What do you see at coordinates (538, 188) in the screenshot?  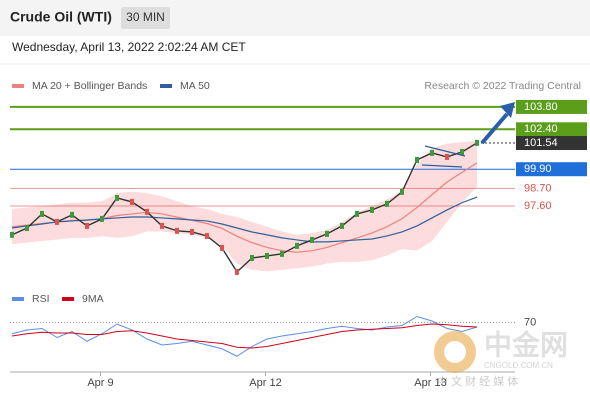 I see `level-label: 98.70` at bounding box center [538, 188].